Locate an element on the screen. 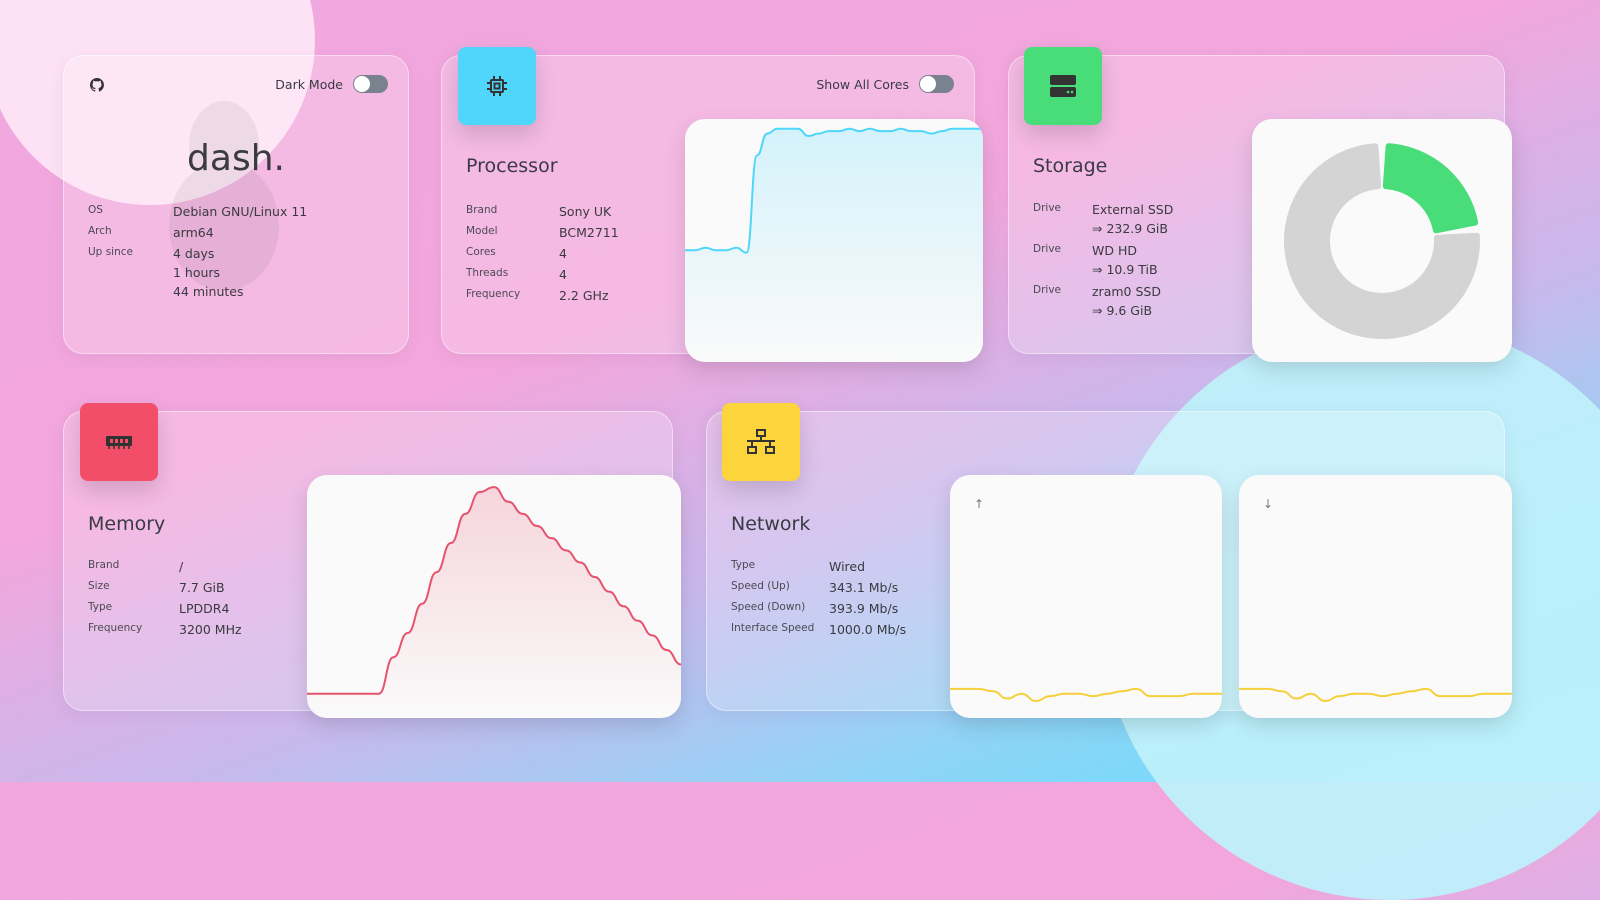  processor-title: Processor is located at coordinates (512, 166).